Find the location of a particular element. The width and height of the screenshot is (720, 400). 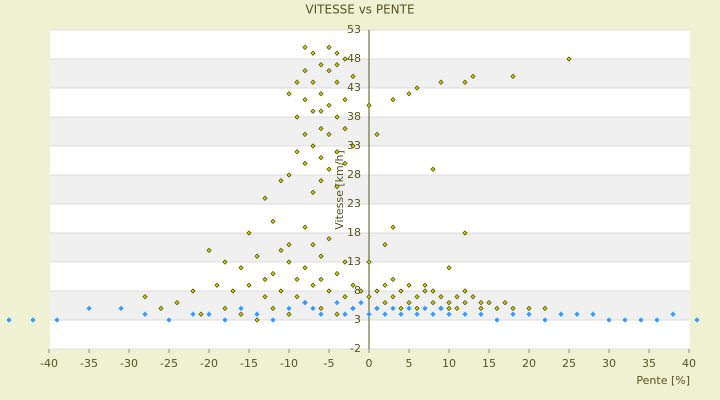

x-tick-label: 20 is located at coordinates (529, 363).